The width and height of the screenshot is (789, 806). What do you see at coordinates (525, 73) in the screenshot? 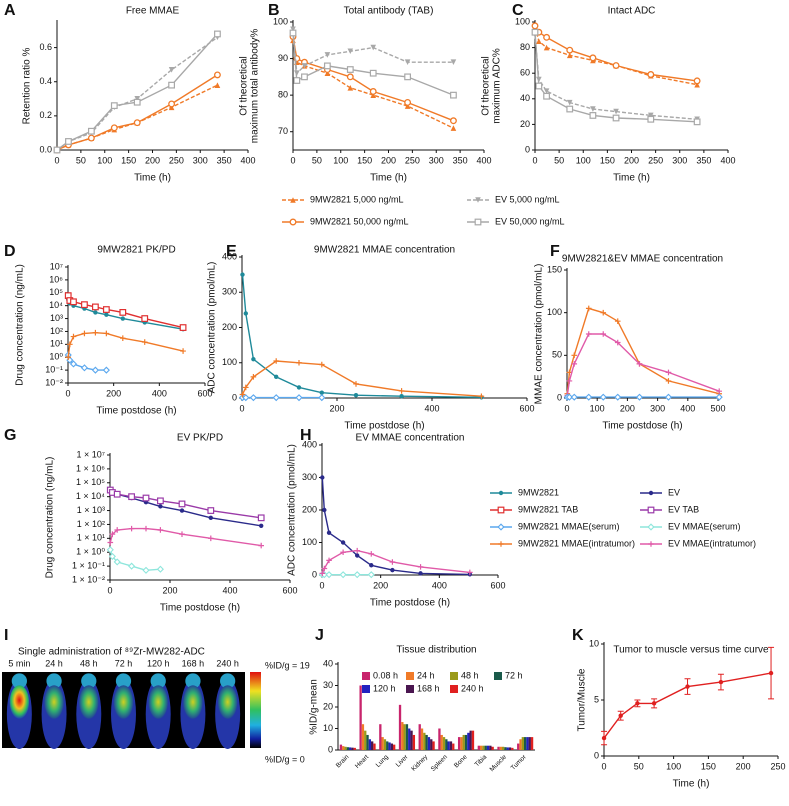
I see `y-tick-label: 60` at bounding box center [525, 73].